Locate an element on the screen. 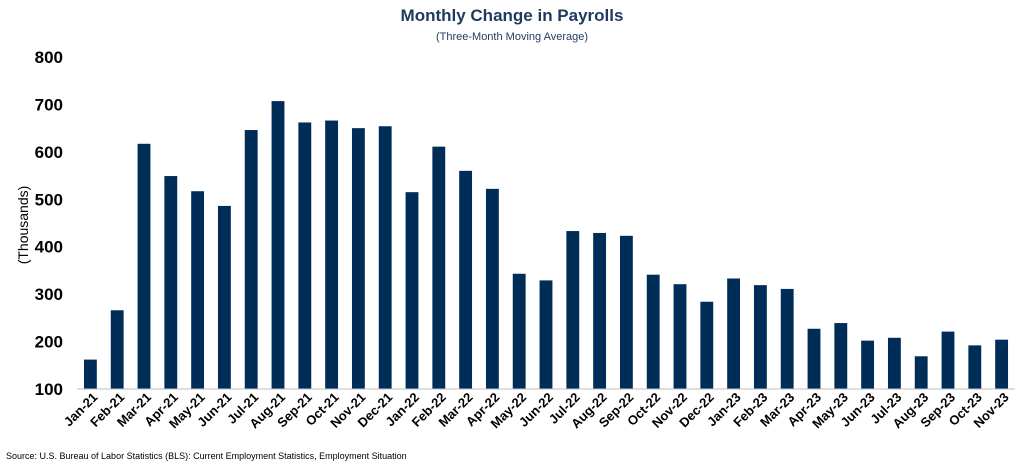  y-tick-label: 300 is located at coordinates (49, 294).